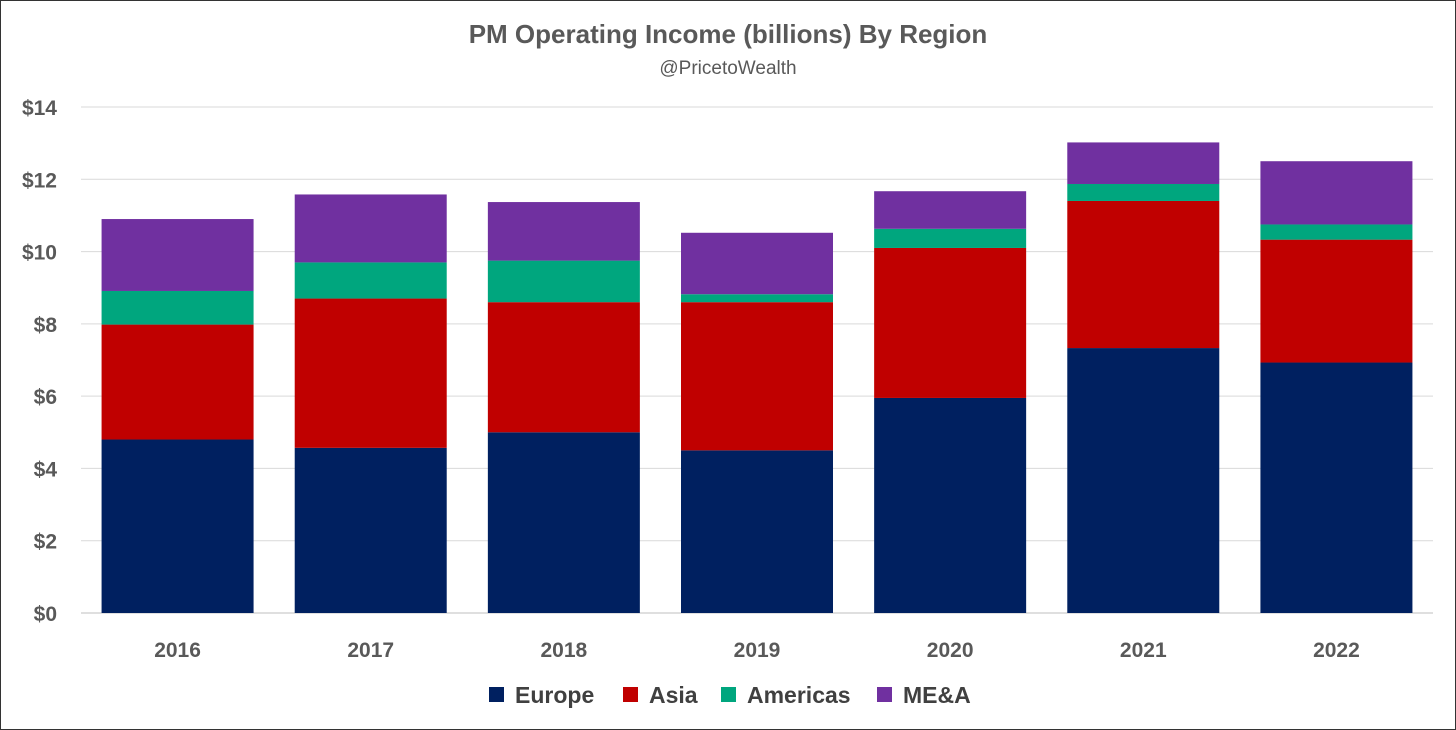  What do you see at coordinates (370, 228) in the screenshot?
I see `bar-segment-me-a-2017` at bounding box center [370, 228].